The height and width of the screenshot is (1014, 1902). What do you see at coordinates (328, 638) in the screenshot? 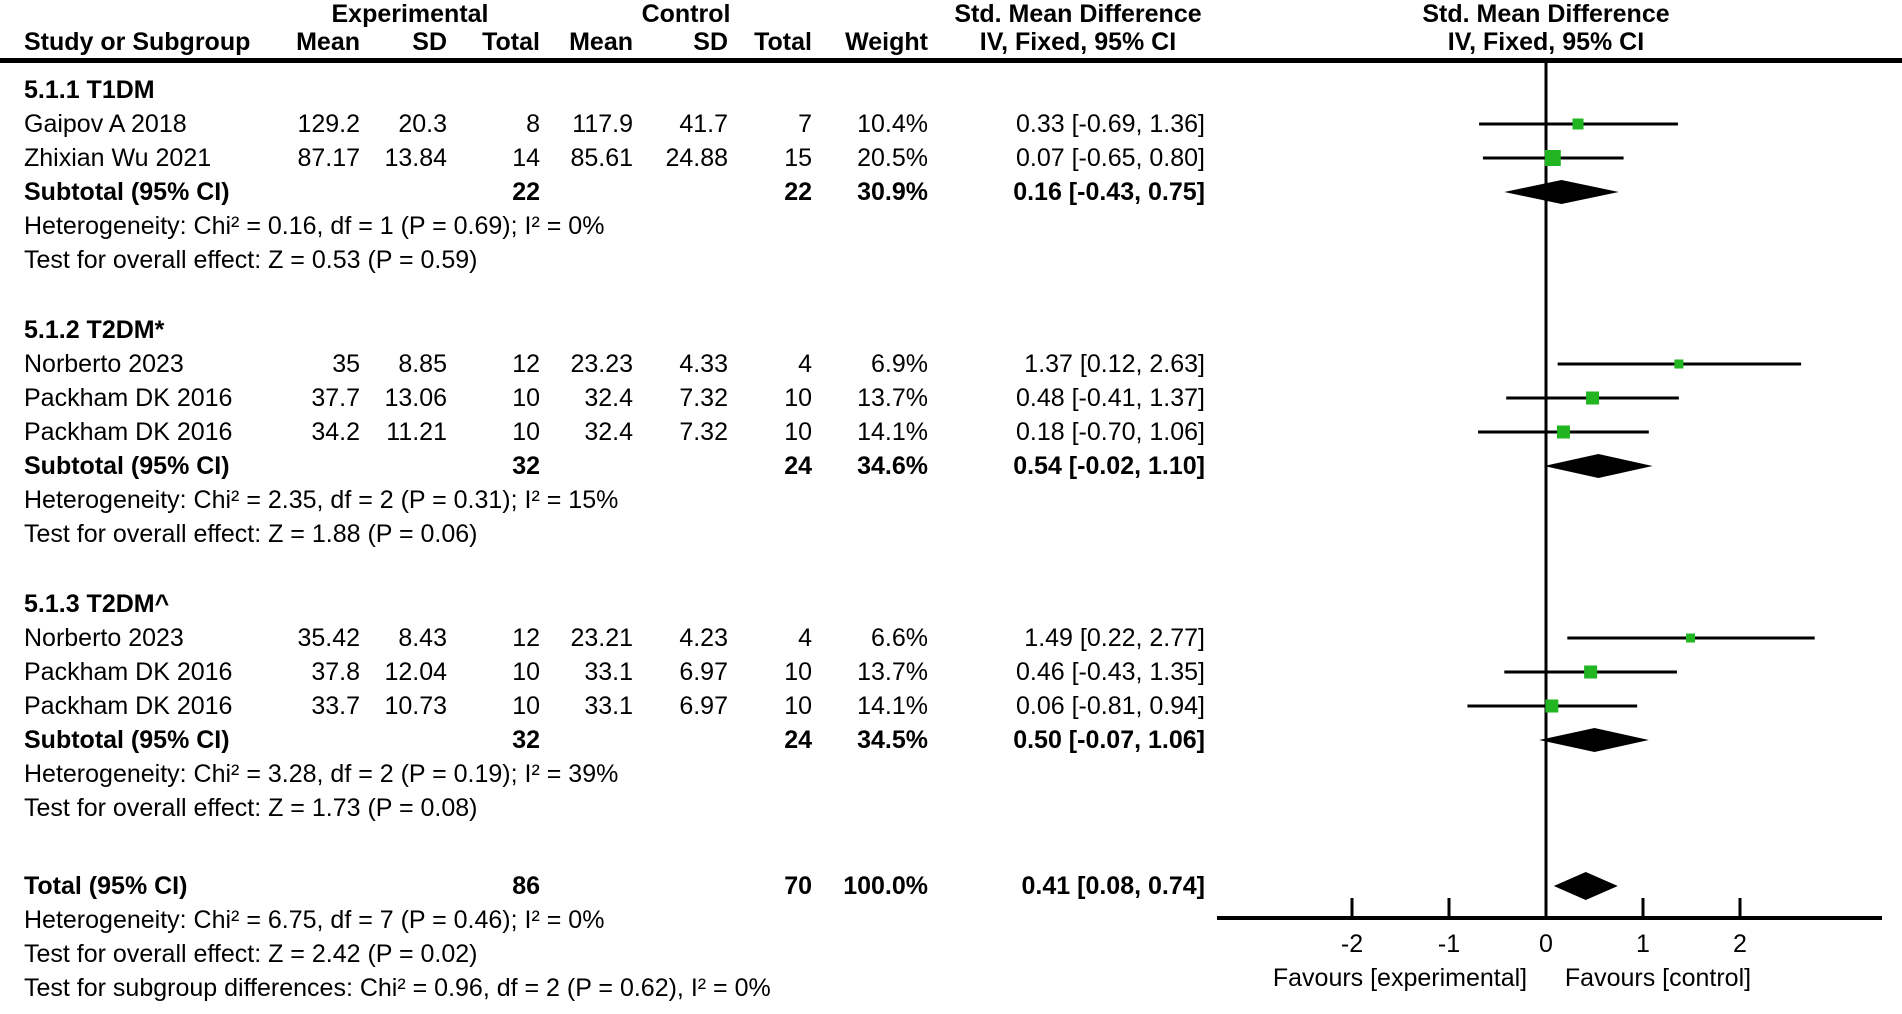
I see `cell-mean-exp: 35.42` at bounding box center [328, 638].